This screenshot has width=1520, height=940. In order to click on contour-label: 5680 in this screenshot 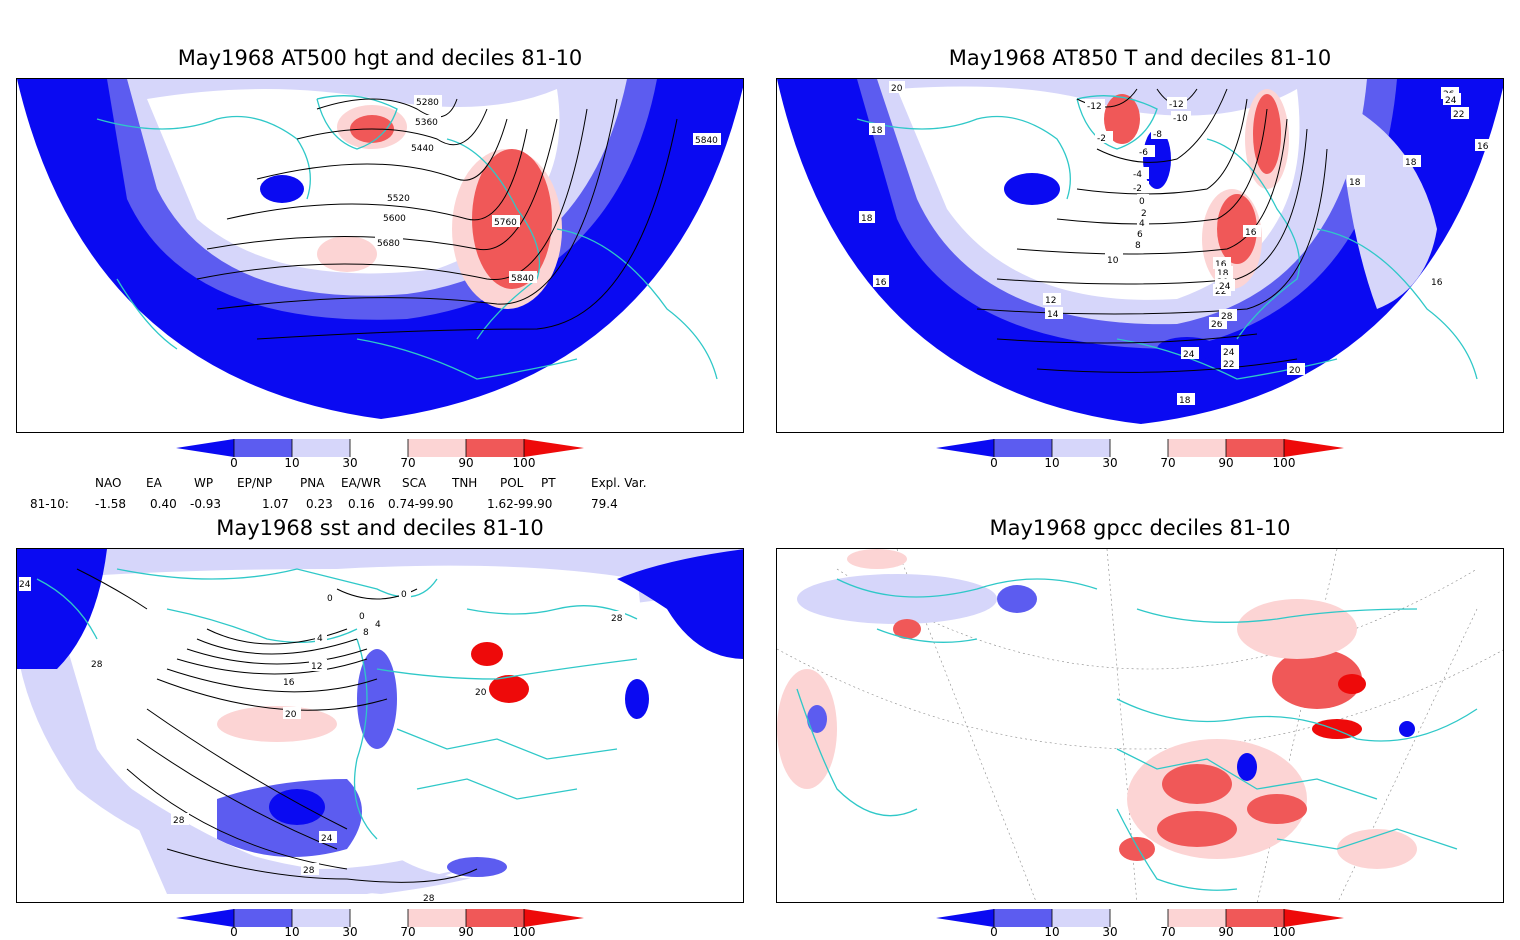, I will do `click(389, 242)`.